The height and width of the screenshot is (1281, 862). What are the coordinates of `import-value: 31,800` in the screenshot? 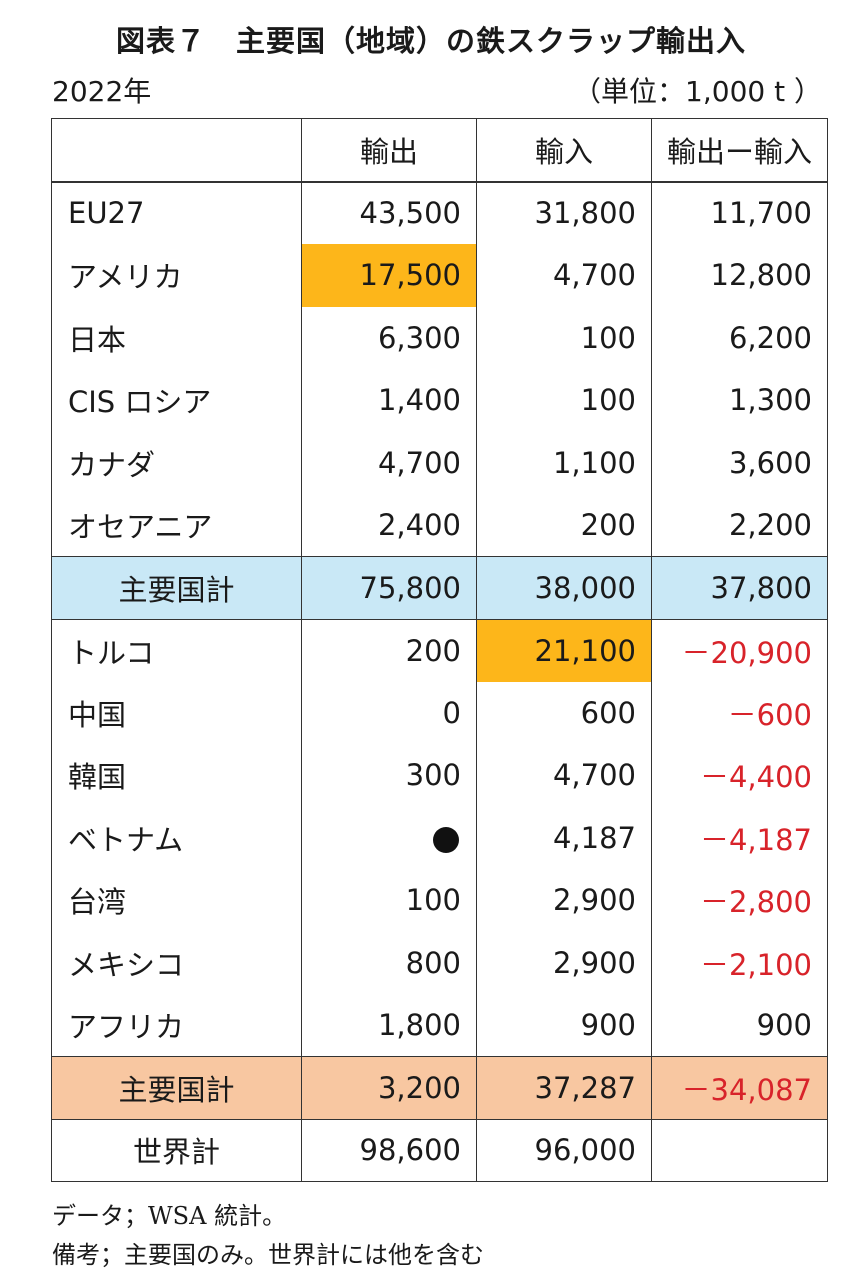 It's located at (564, 212).